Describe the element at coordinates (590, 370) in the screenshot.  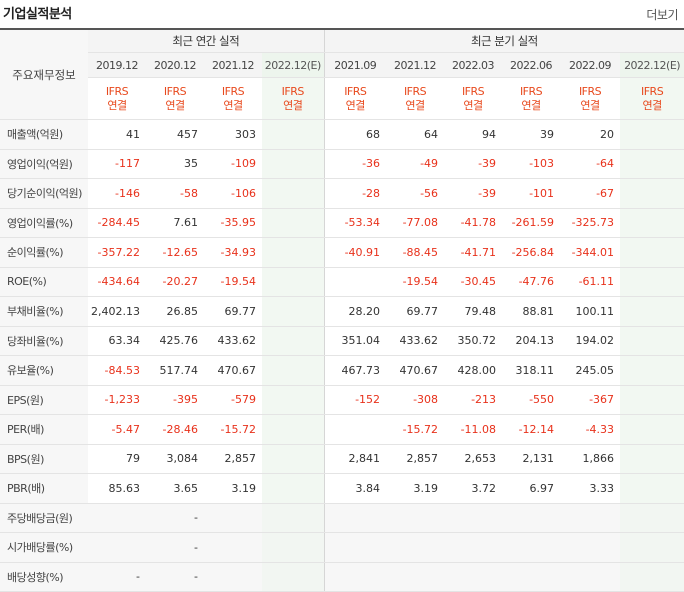
I see `table-cell: 245.05` at that location.